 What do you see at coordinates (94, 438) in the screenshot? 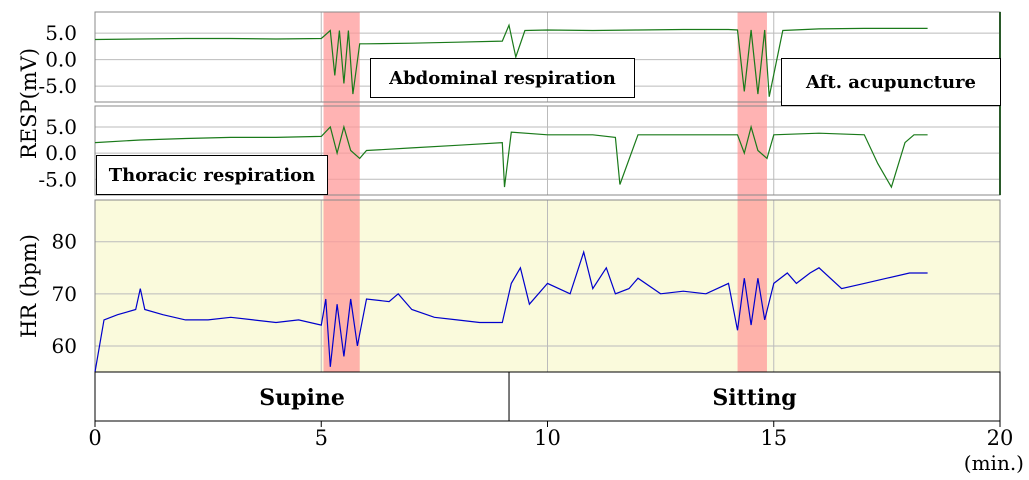
I see `x-tick-label: 0` at bounding box center [94, 438].